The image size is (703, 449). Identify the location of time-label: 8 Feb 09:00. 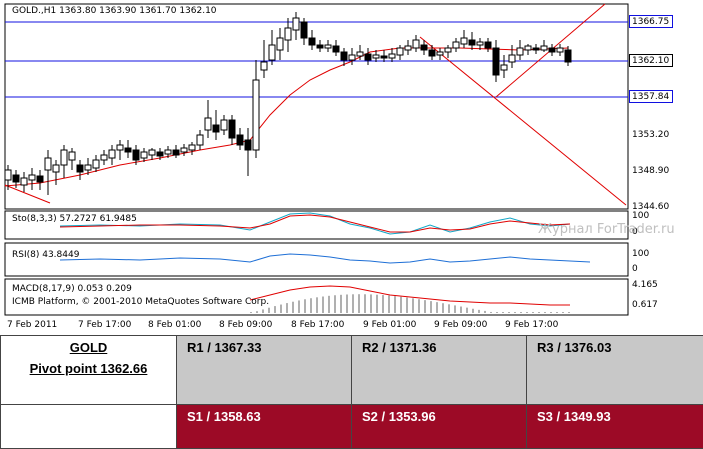
(245, 325).